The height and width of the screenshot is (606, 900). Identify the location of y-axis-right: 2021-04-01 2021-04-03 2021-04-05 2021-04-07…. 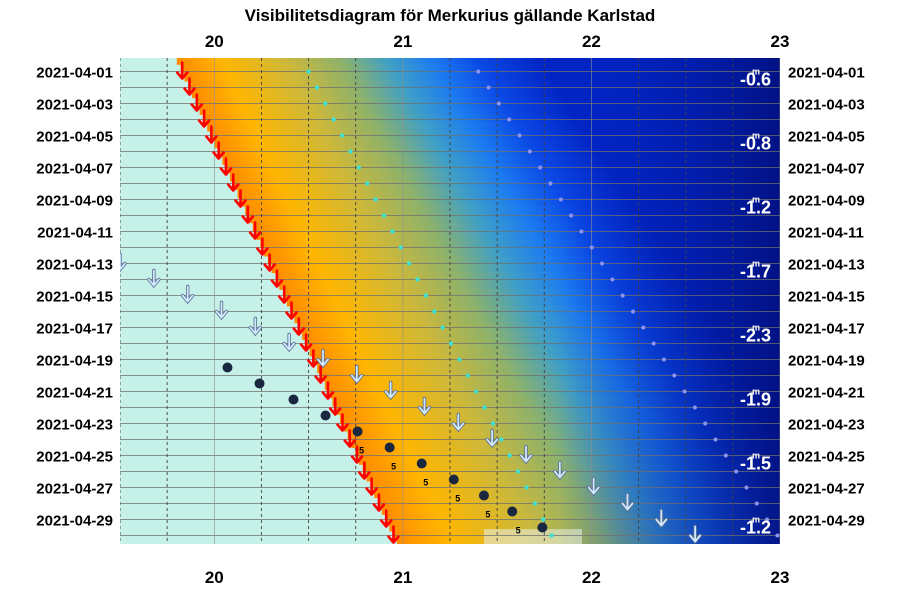
(826, 297).